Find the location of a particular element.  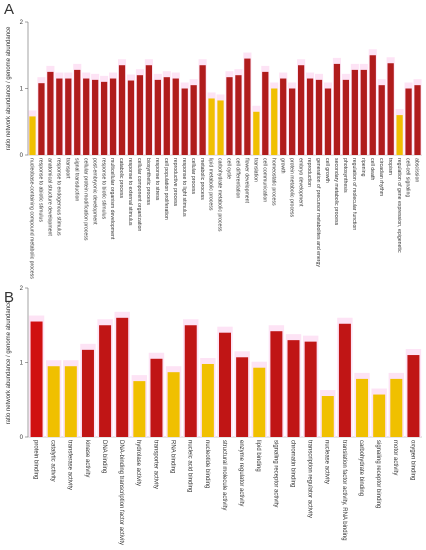

y-tick-label: 0 is located at coordinates (22, 156).